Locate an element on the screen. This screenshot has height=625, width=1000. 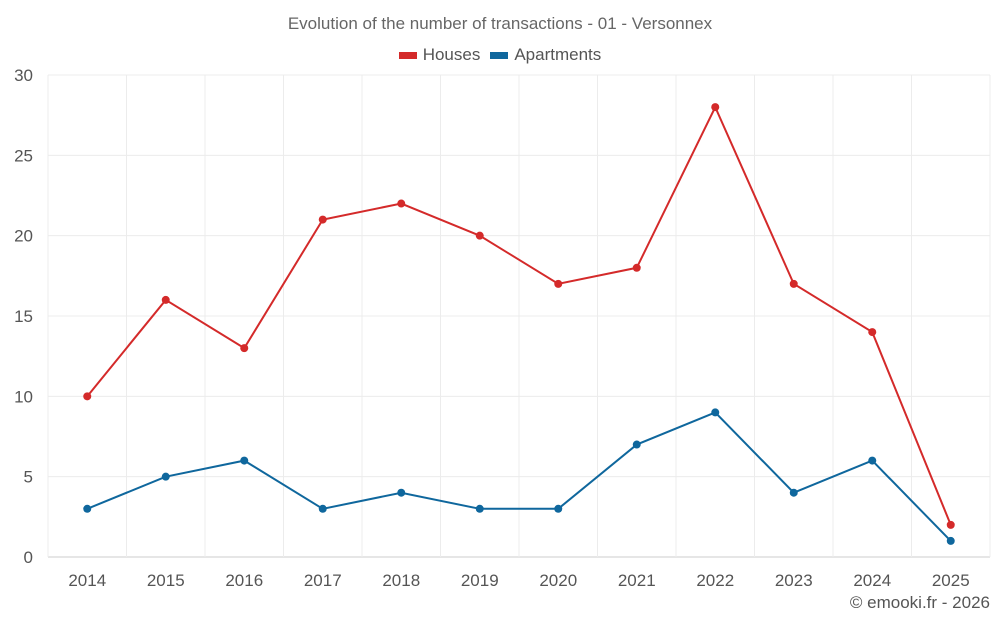
x-tick-label: 2018 is located at coordinates (401, 580).